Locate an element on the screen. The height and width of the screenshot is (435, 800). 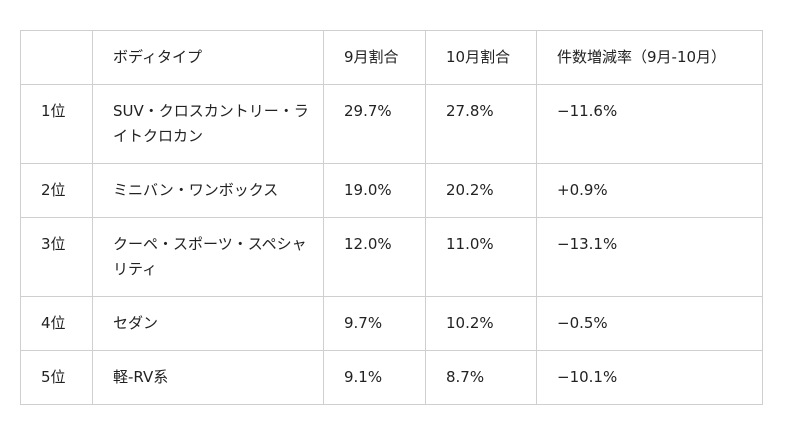
body-type-cell: SUV・クロスカントリー・ライトクロカン is located at coordinates (208, 124).